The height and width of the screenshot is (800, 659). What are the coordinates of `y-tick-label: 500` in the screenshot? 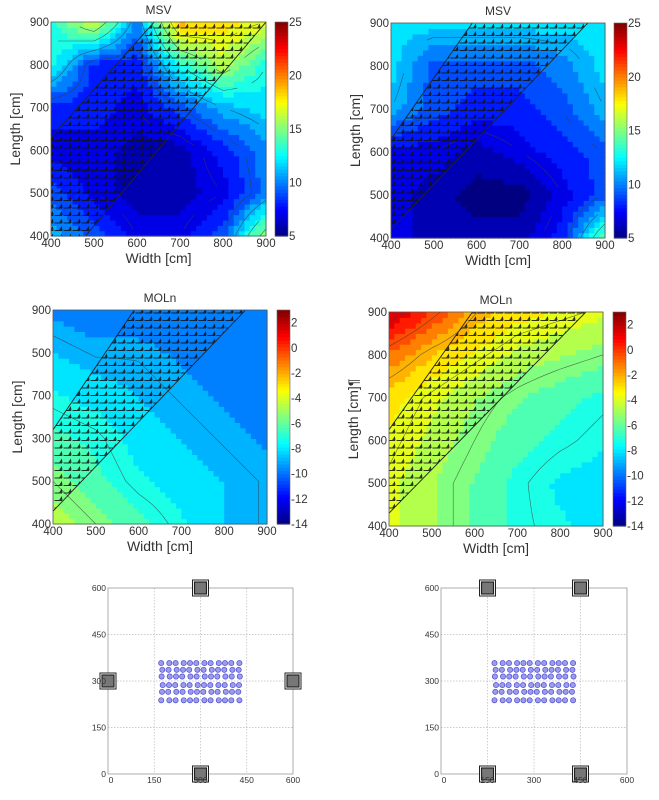 It's located at (39, 194).